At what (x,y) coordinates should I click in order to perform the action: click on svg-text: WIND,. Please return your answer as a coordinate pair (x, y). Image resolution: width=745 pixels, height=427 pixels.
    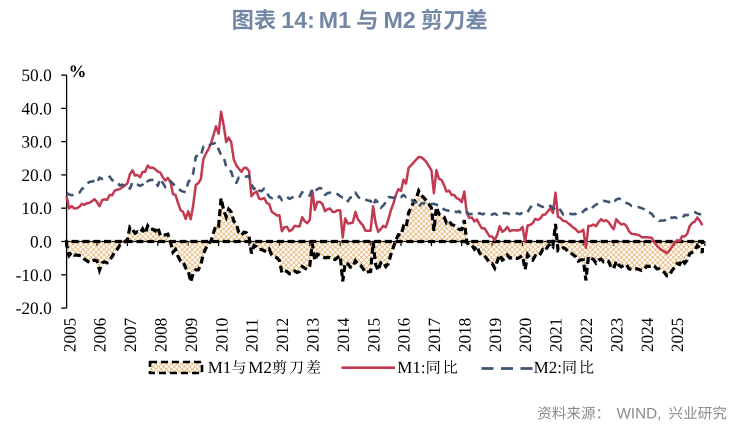
    Looking at the image, I should click on (639, 413).